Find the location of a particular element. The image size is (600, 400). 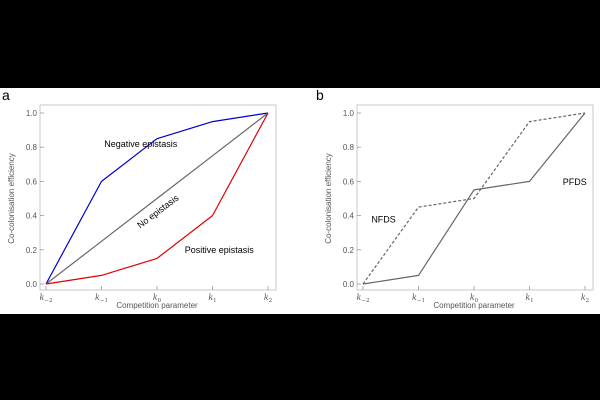

panel-a-x-axis-title: Competition parameter is located at coordinates (157, 305).